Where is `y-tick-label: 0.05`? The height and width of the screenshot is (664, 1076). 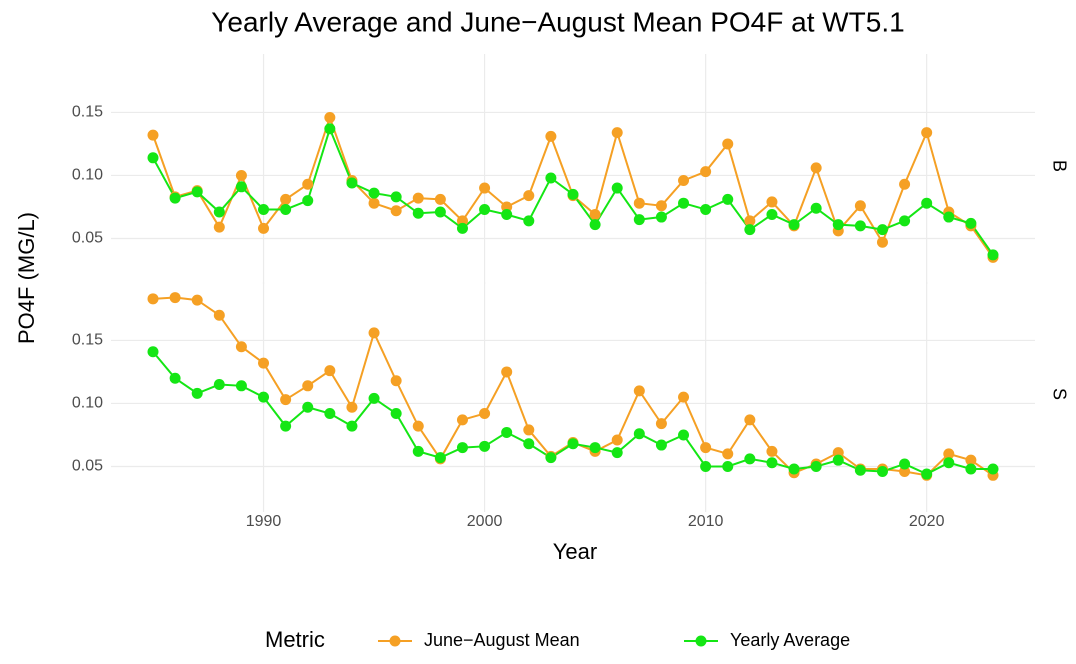
y-tick-label: 0.05 is located at coordinates (87, 466).